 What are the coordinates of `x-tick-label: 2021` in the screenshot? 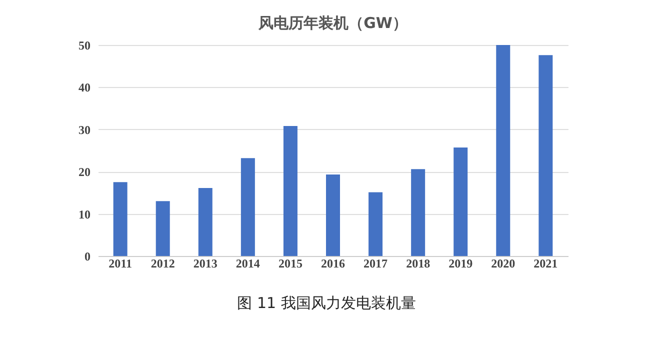 It's located at (546, 263).